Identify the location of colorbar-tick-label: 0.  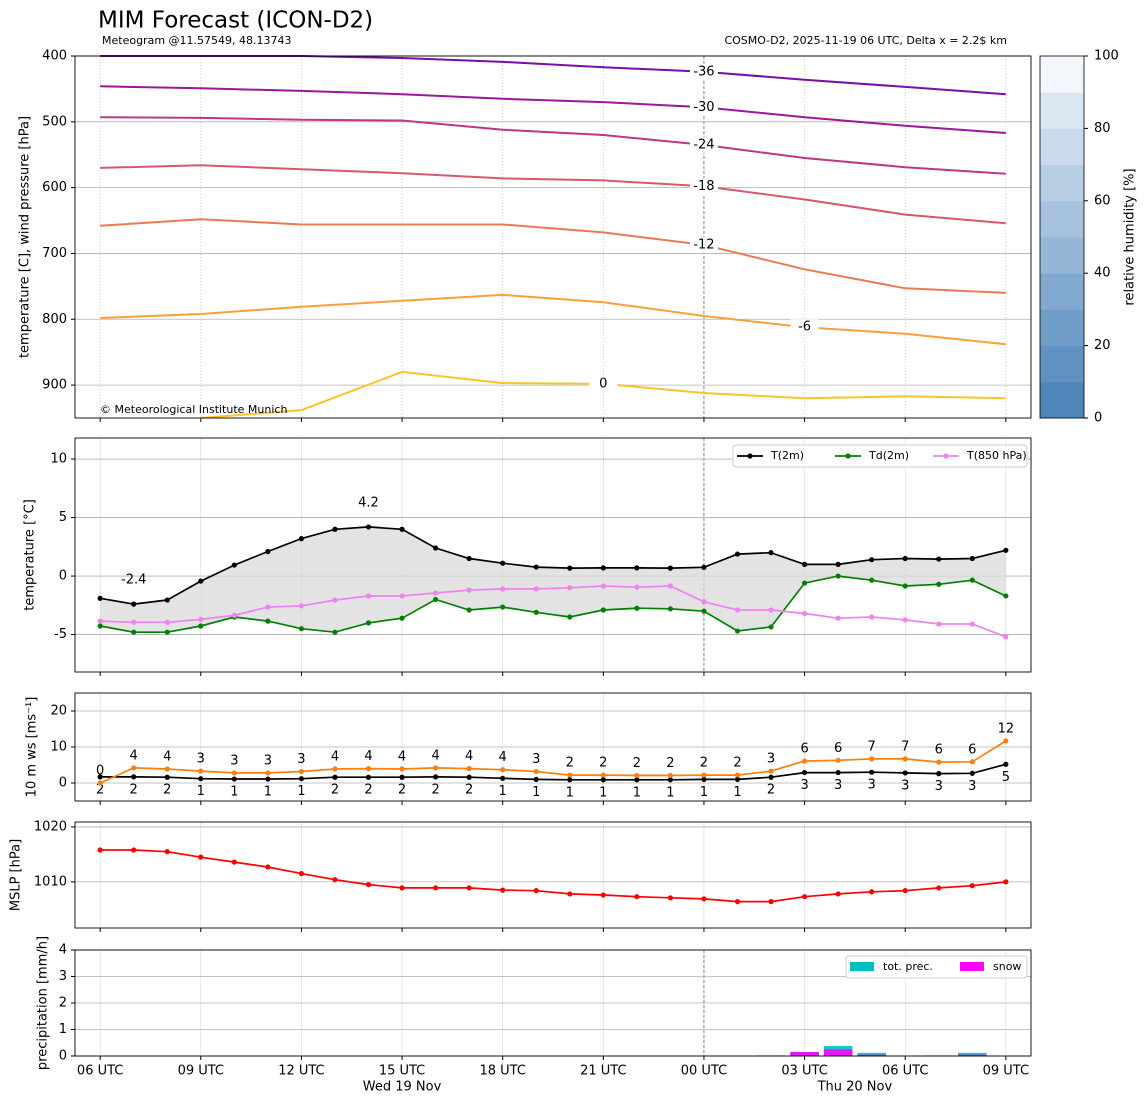
(1098, 418).